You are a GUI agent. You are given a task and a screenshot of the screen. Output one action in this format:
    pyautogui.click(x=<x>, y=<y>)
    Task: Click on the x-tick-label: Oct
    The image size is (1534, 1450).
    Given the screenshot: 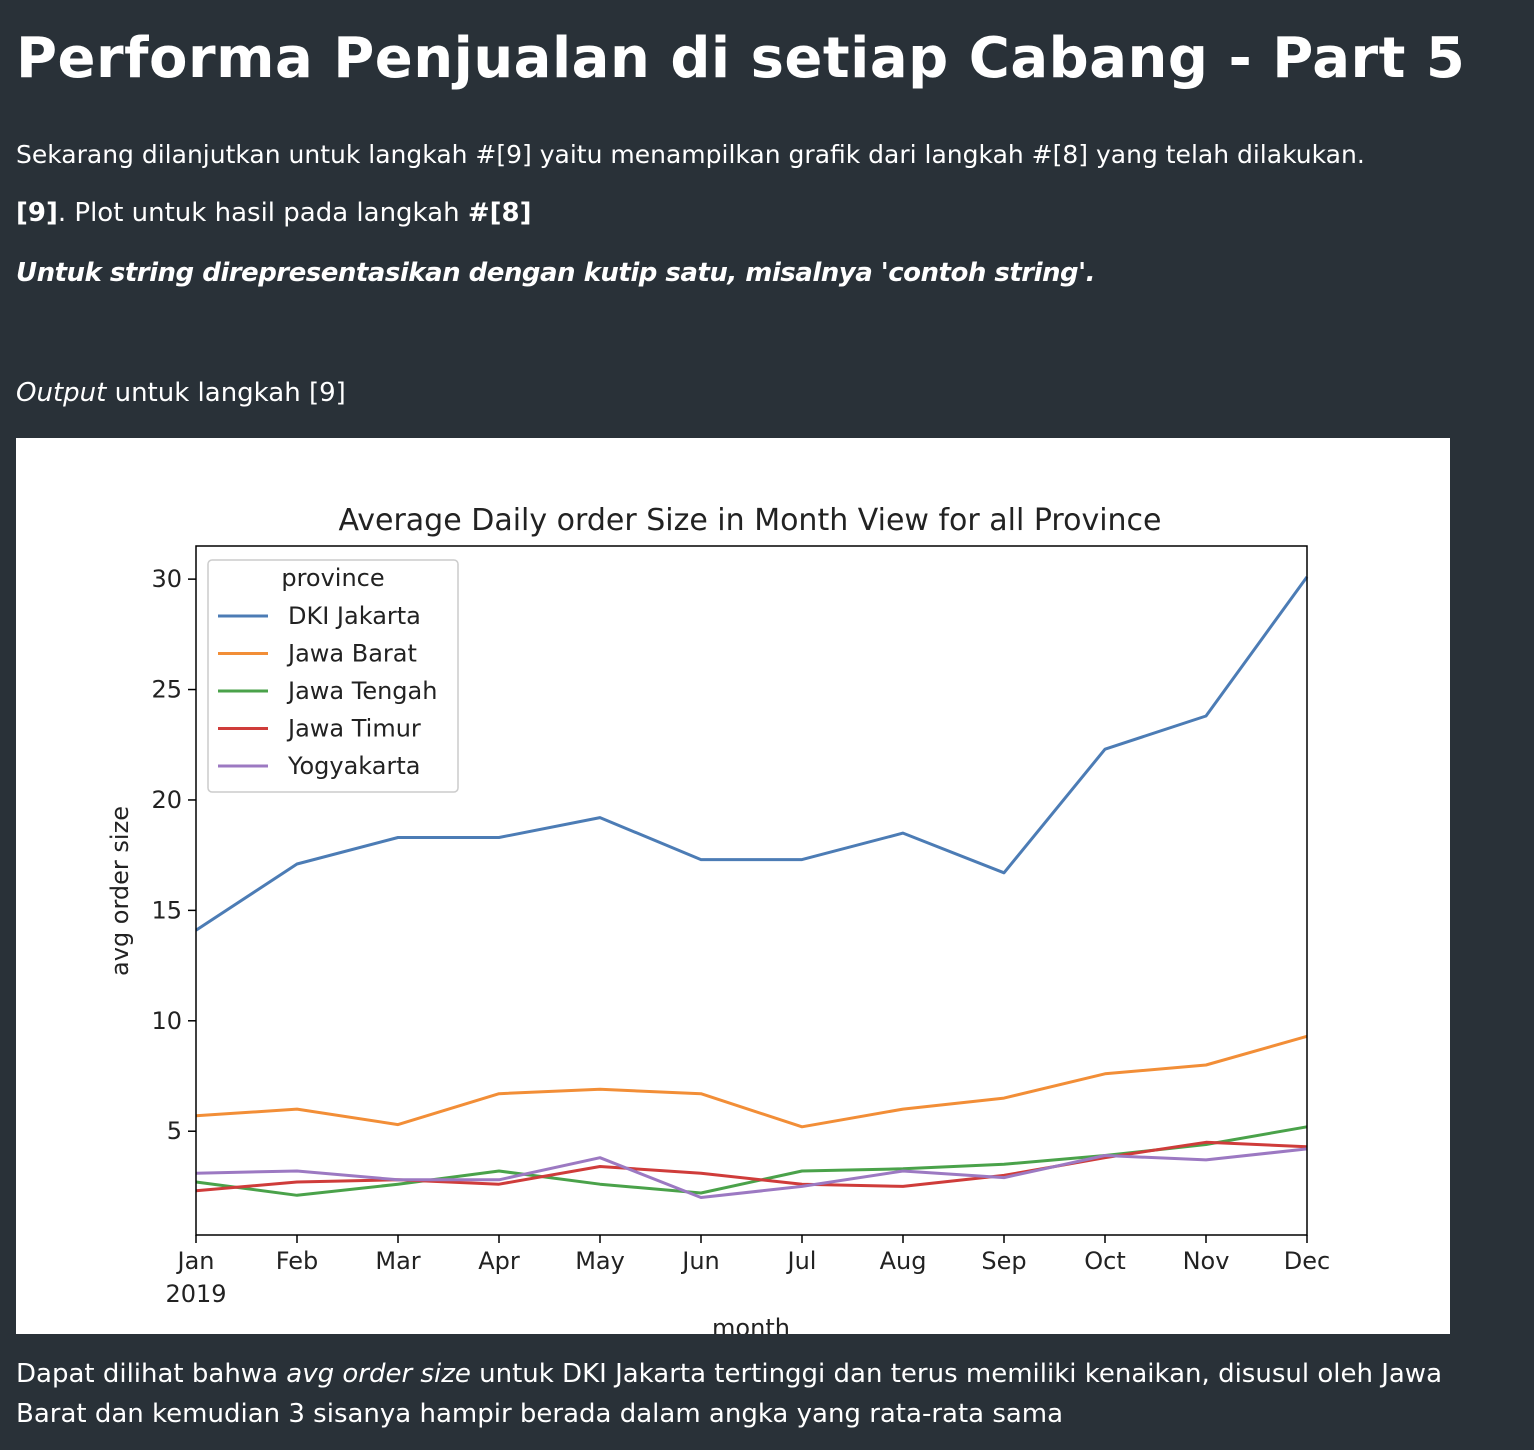 What is the action you would take?
    pyautogui.click(x=1105, y=1261)
    